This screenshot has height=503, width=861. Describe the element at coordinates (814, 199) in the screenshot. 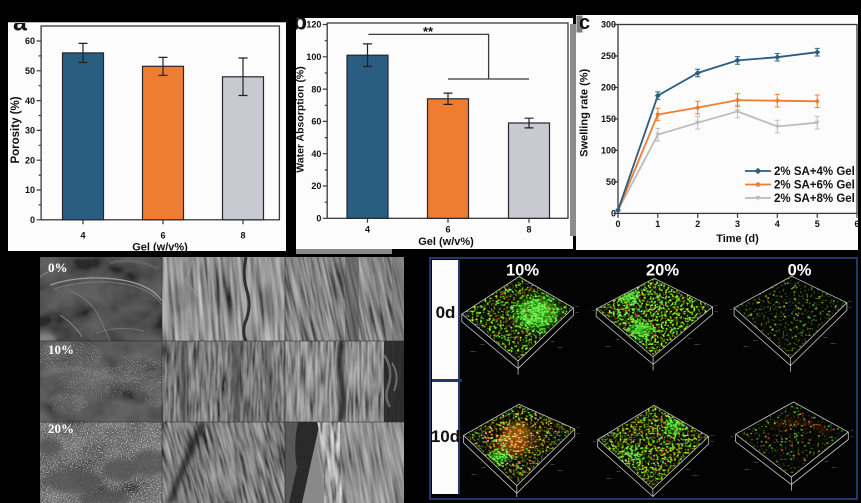

I see `svg-text: 2% SA+8% Gel` at that location.